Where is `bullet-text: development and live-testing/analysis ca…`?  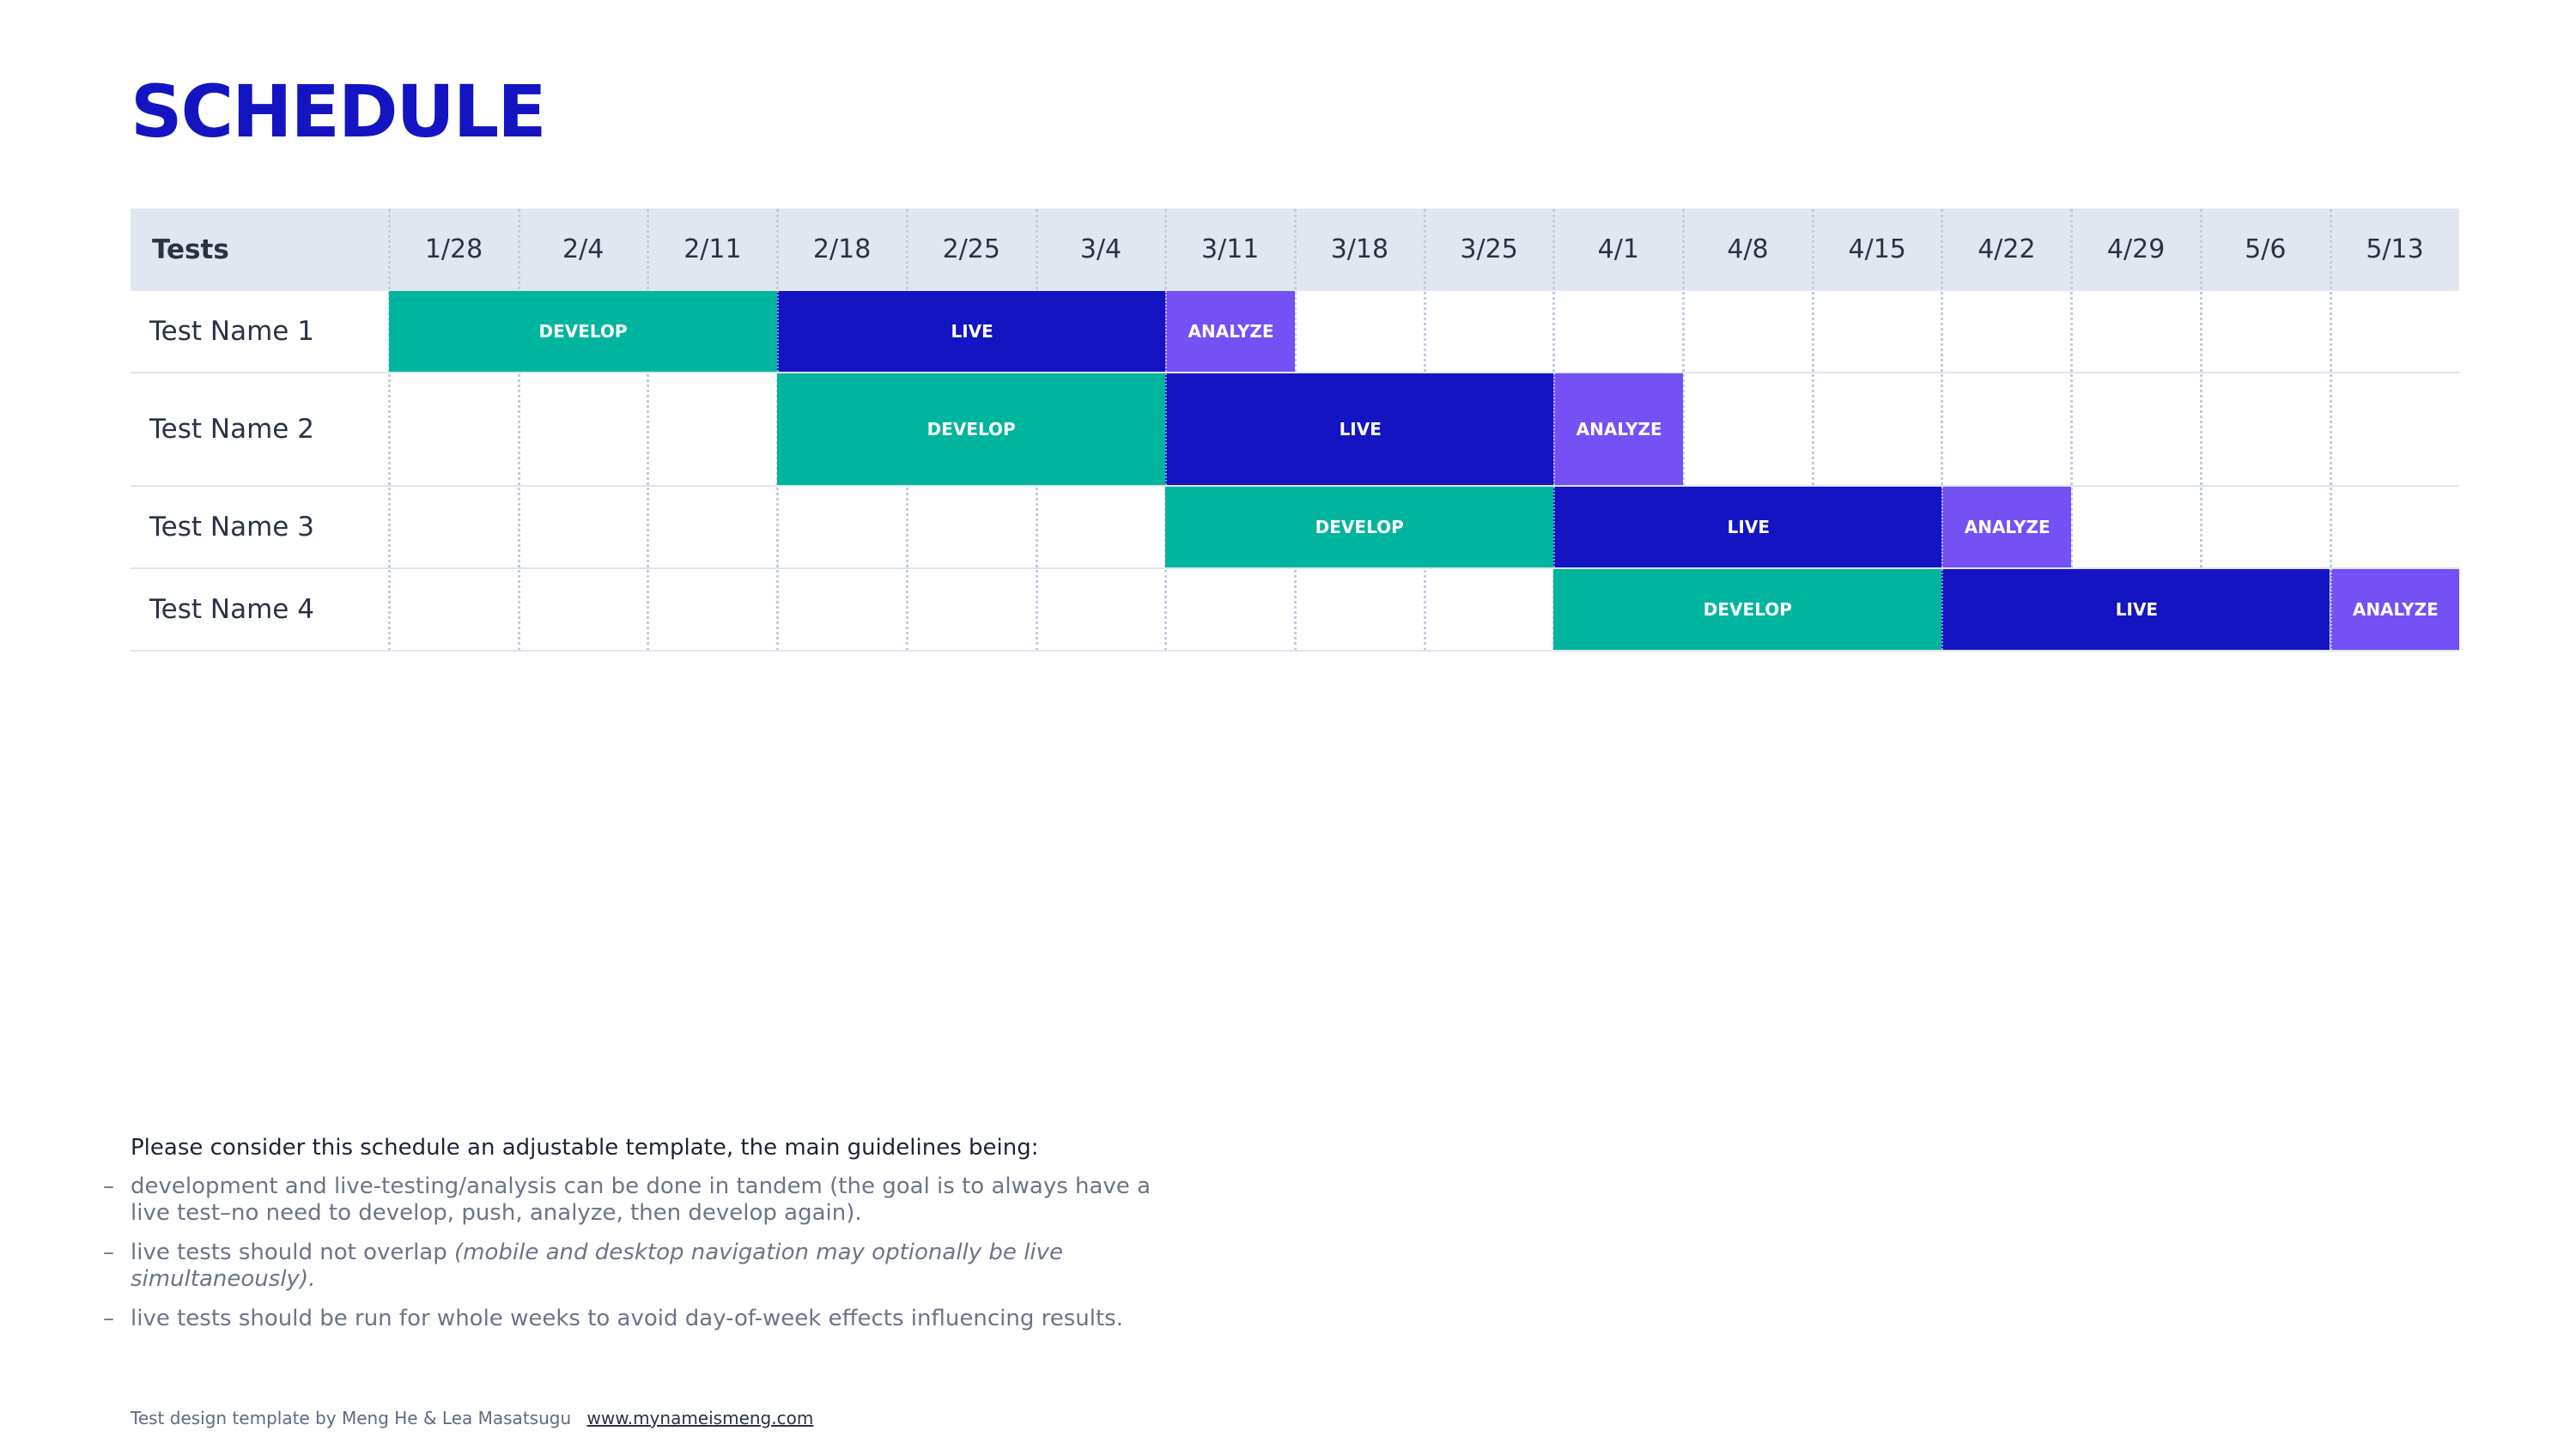 bullet-text: development and live-testing/analysis ca… is located at coordinates (641, 1199).